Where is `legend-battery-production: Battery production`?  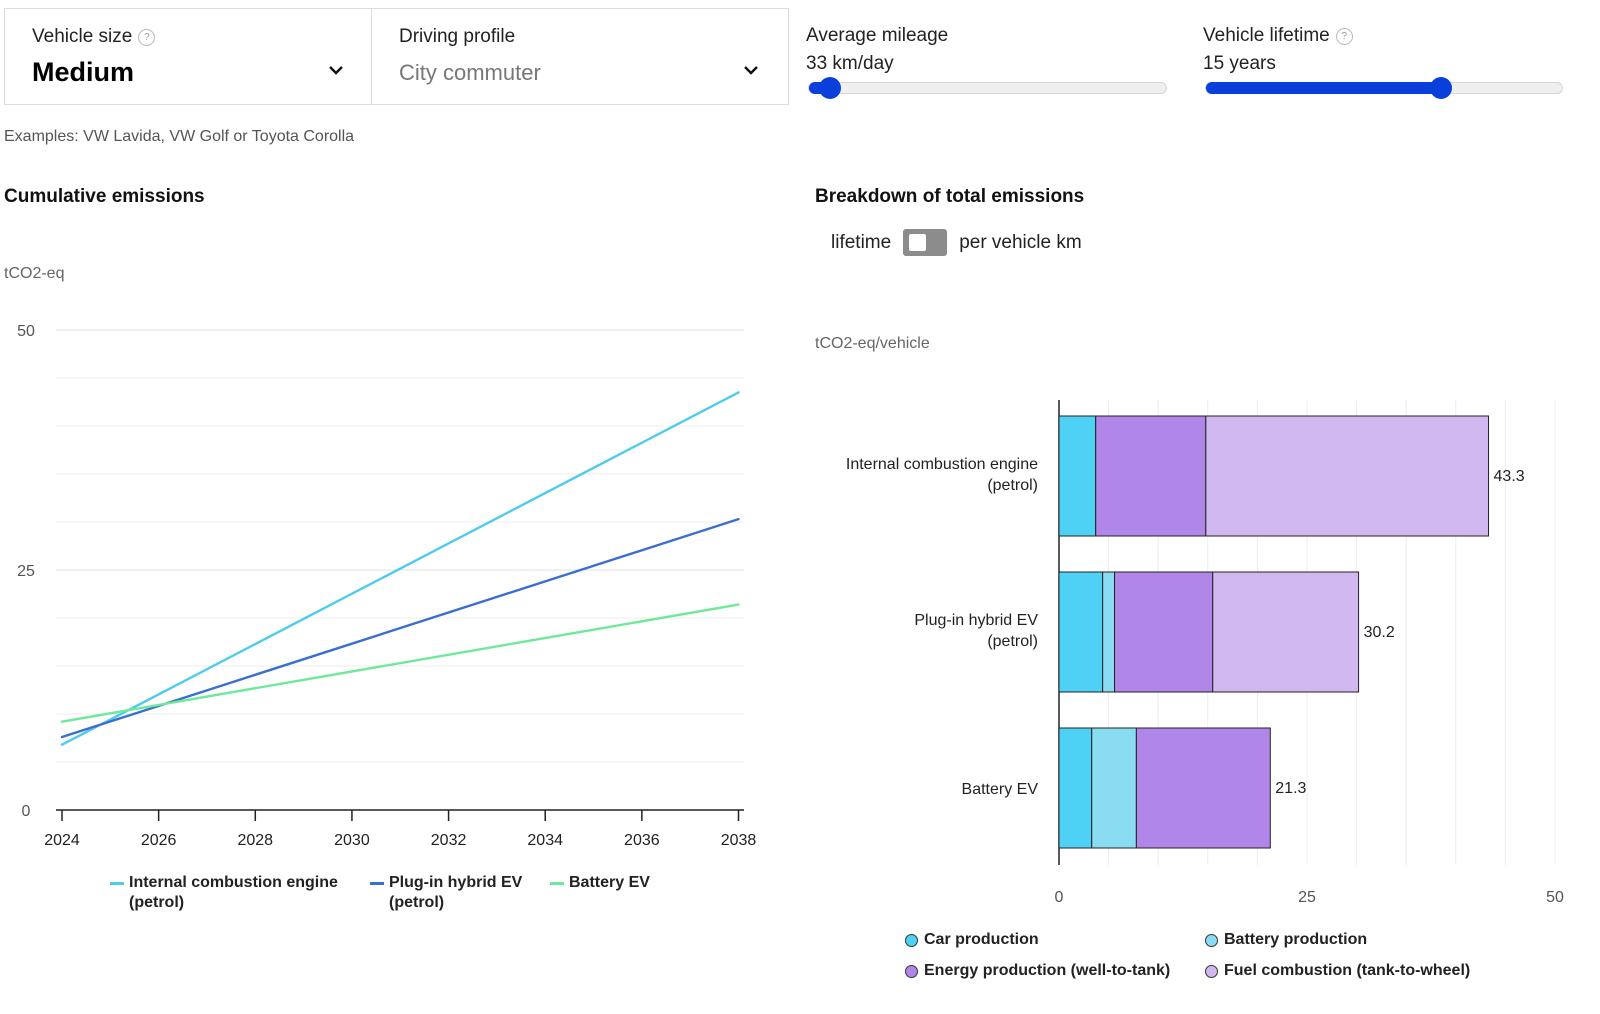 legend-battery-production: Battery production is located at coordinates (1286, 940).